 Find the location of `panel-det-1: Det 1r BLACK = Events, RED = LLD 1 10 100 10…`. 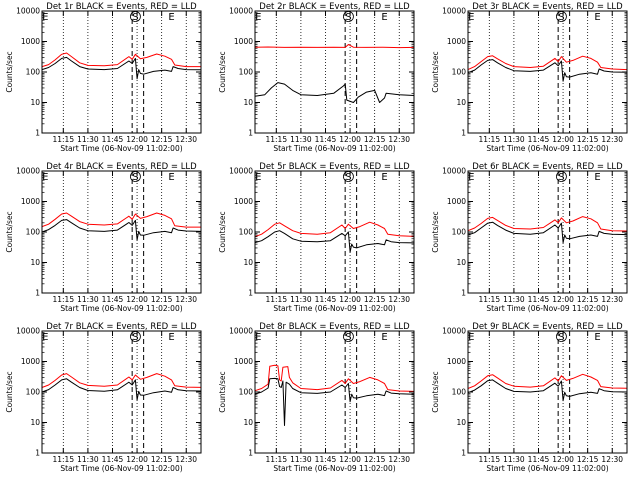

panel-det-1: Det 1r BLACK = Events, RED = LLD 1 10 100 10… is located at coordinates (103, 77).